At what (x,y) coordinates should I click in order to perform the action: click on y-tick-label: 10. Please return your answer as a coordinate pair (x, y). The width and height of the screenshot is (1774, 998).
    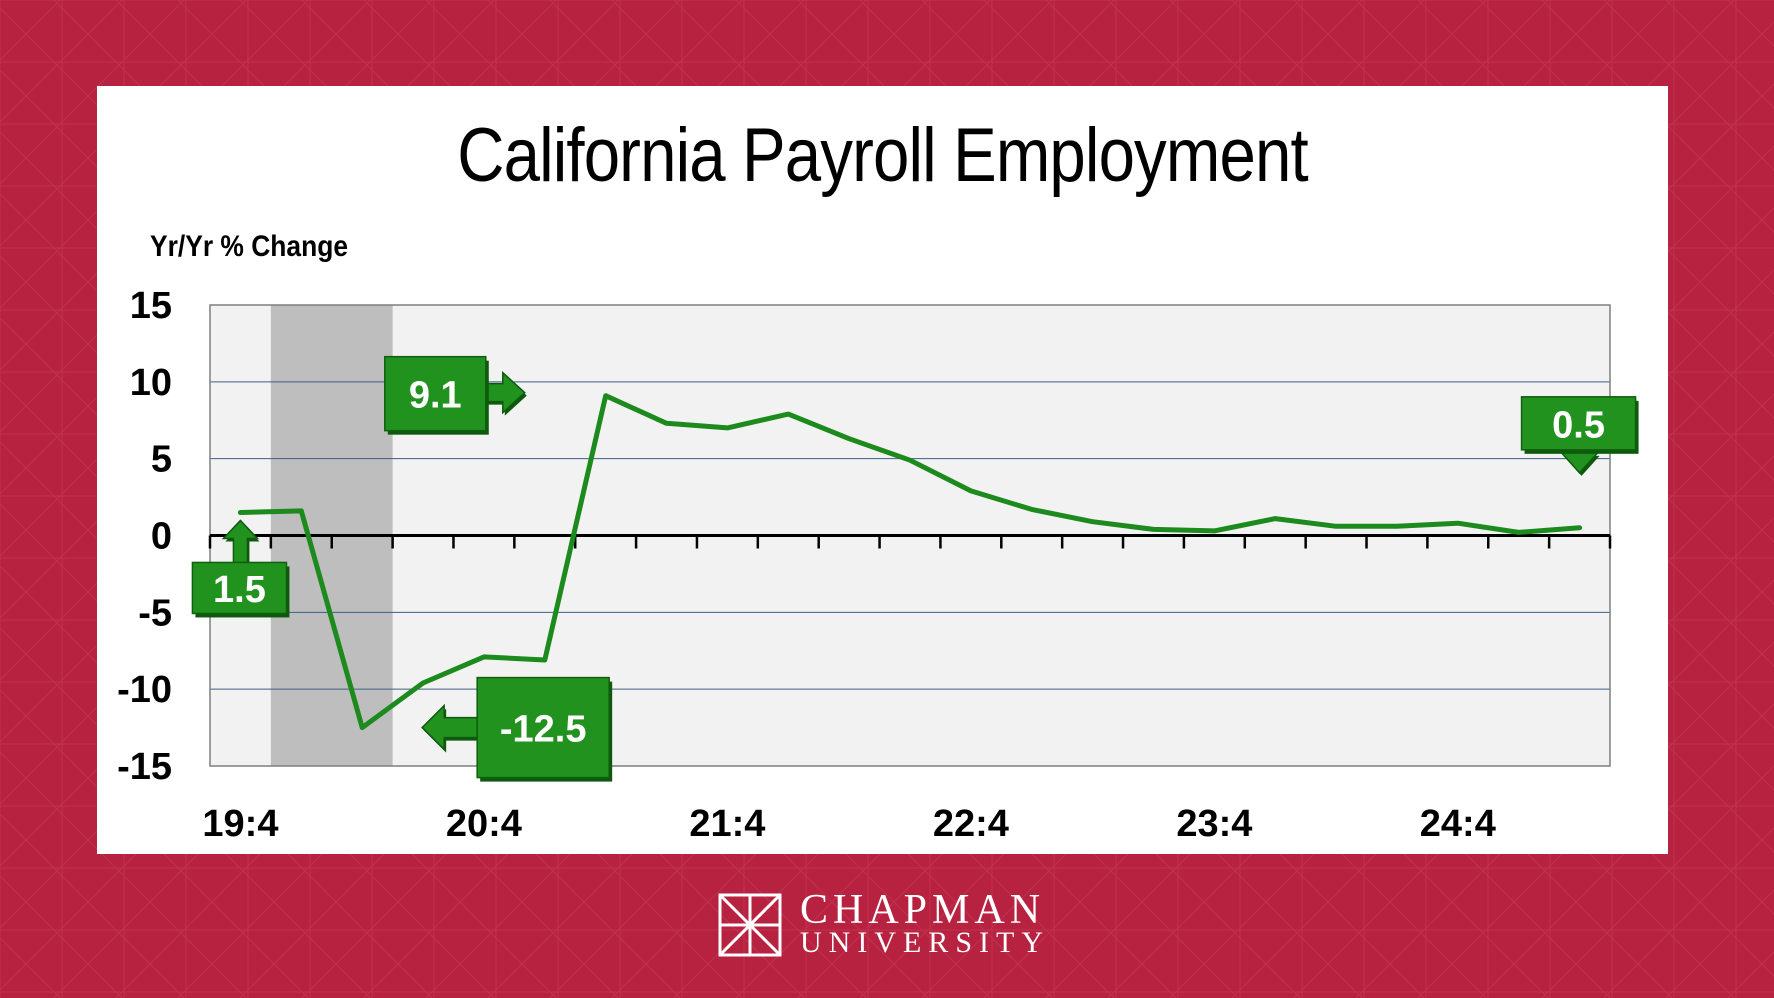
    Looking at the image, I should click on (151, 383).